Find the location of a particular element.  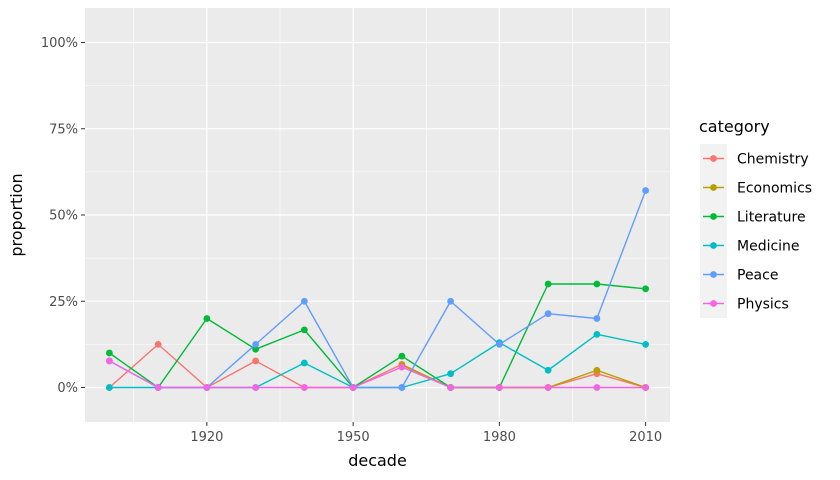

legend-label: Physics is located at coordinates (763, 305).